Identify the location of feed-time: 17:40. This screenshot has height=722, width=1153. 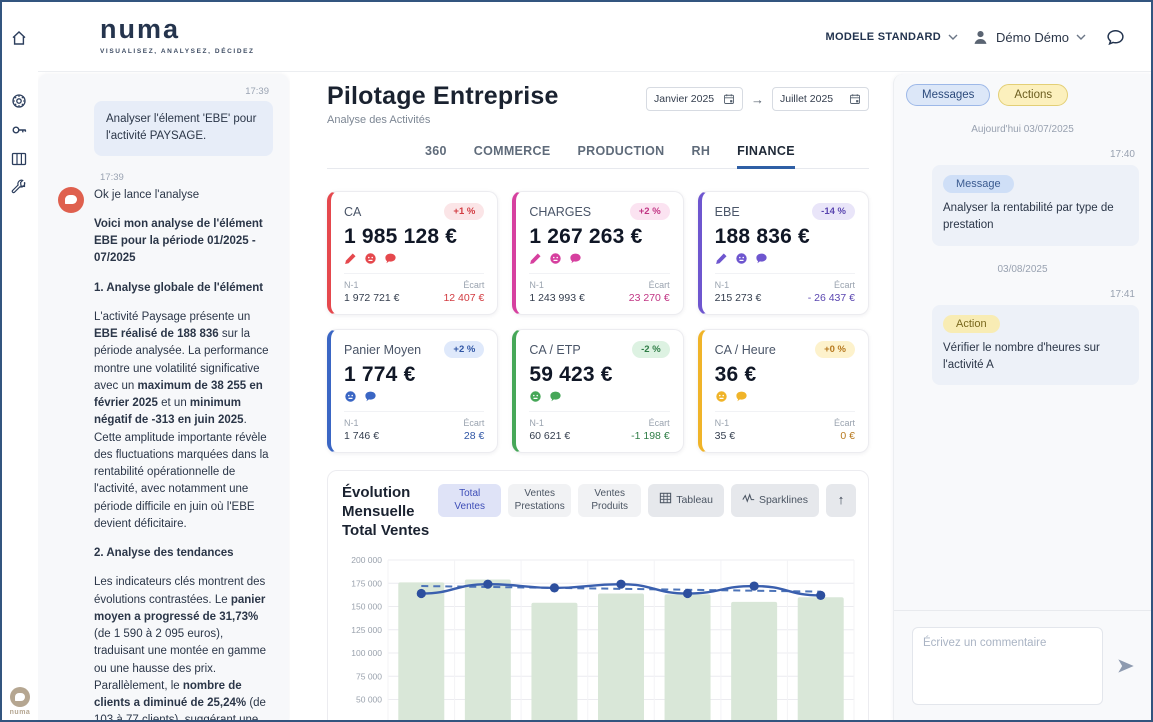
(1122, 154).